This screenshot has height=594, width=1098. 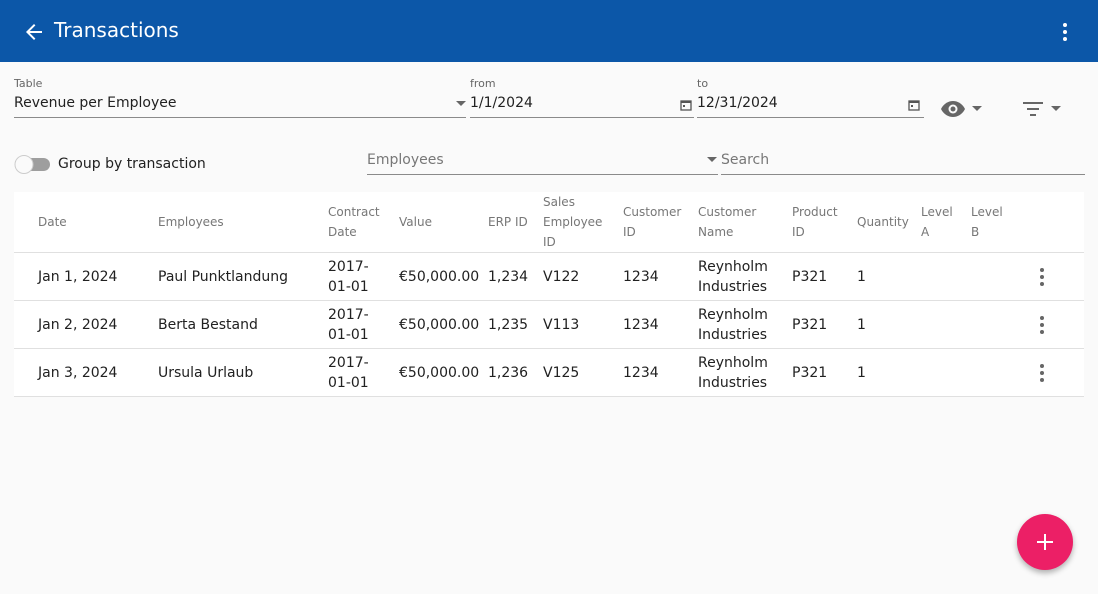 What do you see at coordinates (501, 103) in the screenshot?
I see `from-date: 1/1/2024` at bounding box center [501, 103].